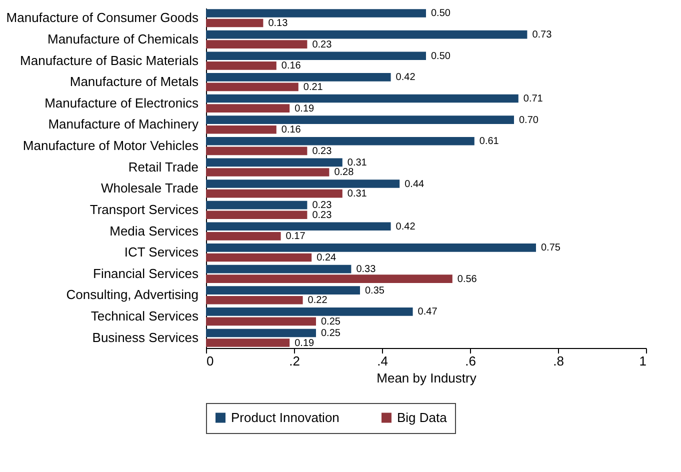 This screenshot has width=681, height=472. I want to click on x-tick-label: 1, so click(642, 361).